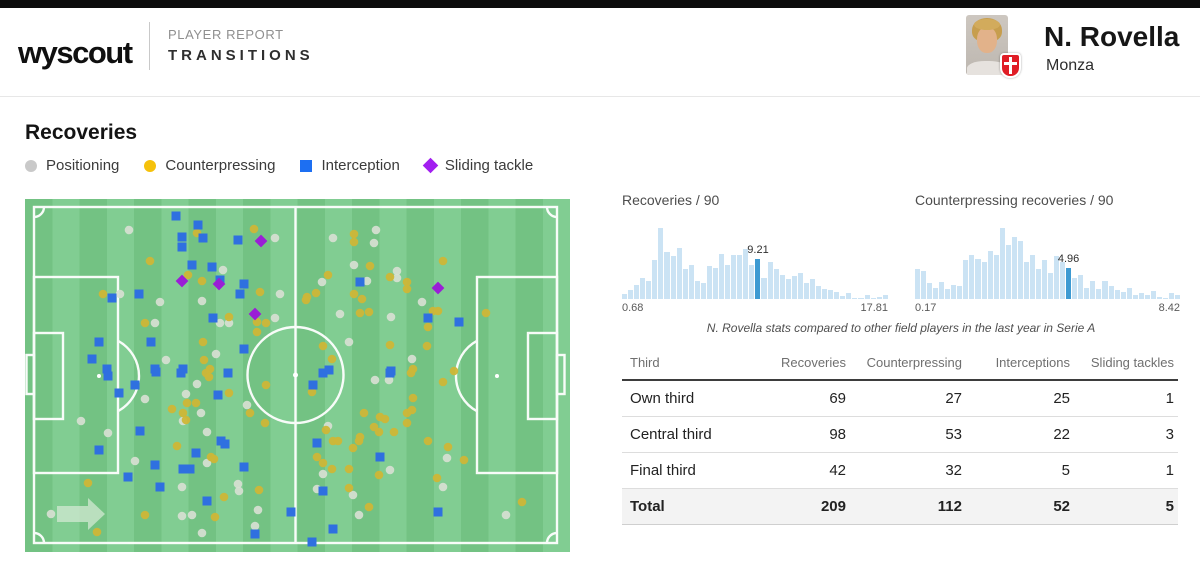 This screenshot has height=576, width=1200. I want to click on hist-recoveries-chart: 9.21, so click(755, 263).